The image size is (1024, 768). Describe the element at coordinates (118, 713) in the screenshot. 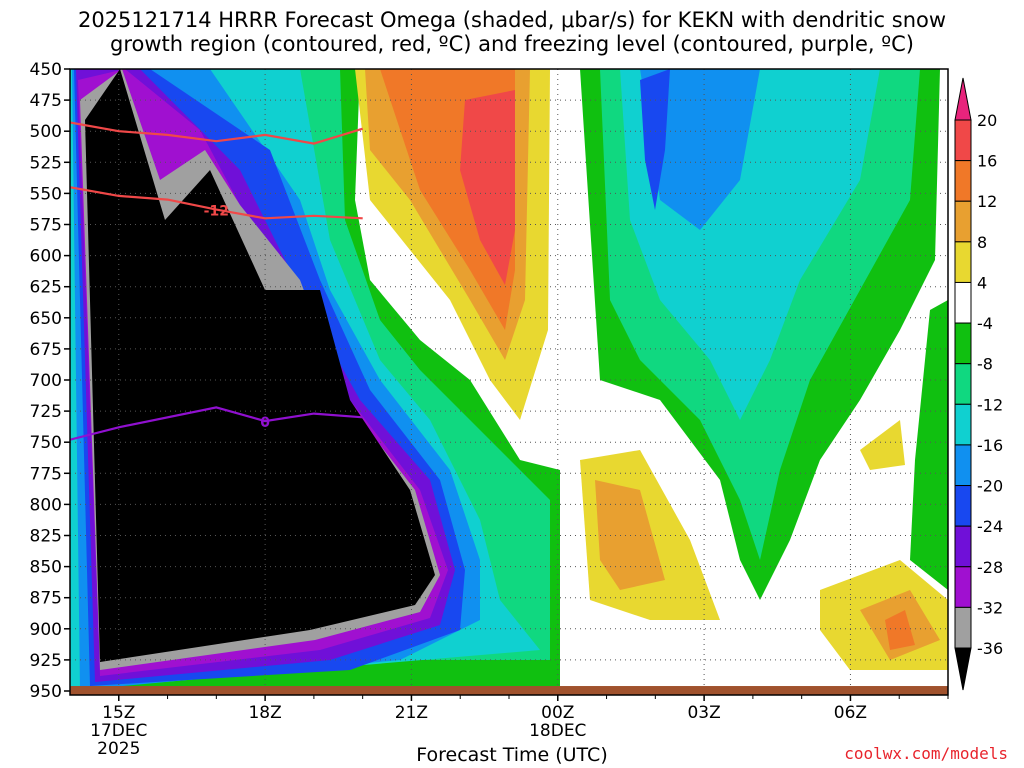

I see `x-tick-label: 15Z` at that location.